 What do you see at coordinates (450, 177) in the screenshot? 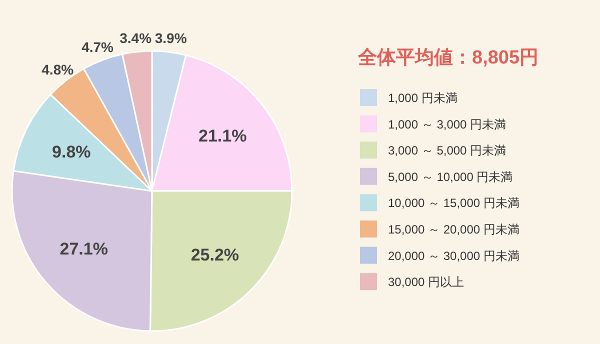
I see `legend-label: 5,000 ～ 10,000 円未満` at bounding box center [450, 177].